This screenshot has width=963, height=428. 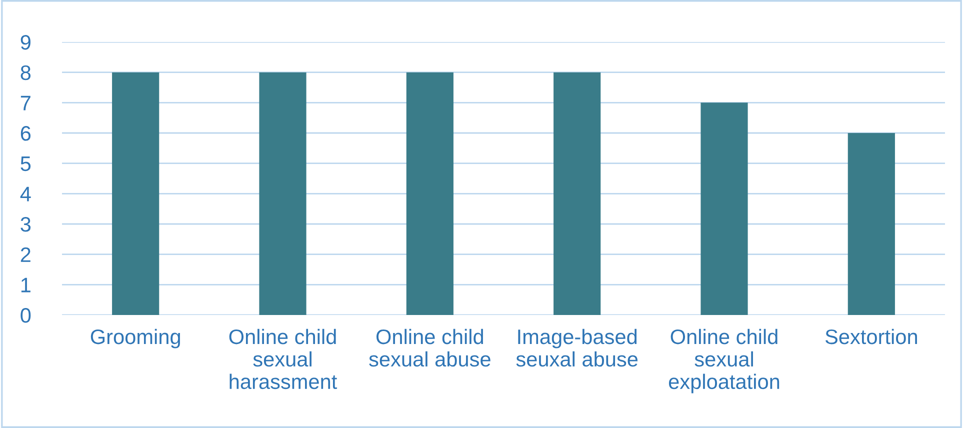 I want to click on x-tick-label: Sextortion, so click(x=871, y=336).